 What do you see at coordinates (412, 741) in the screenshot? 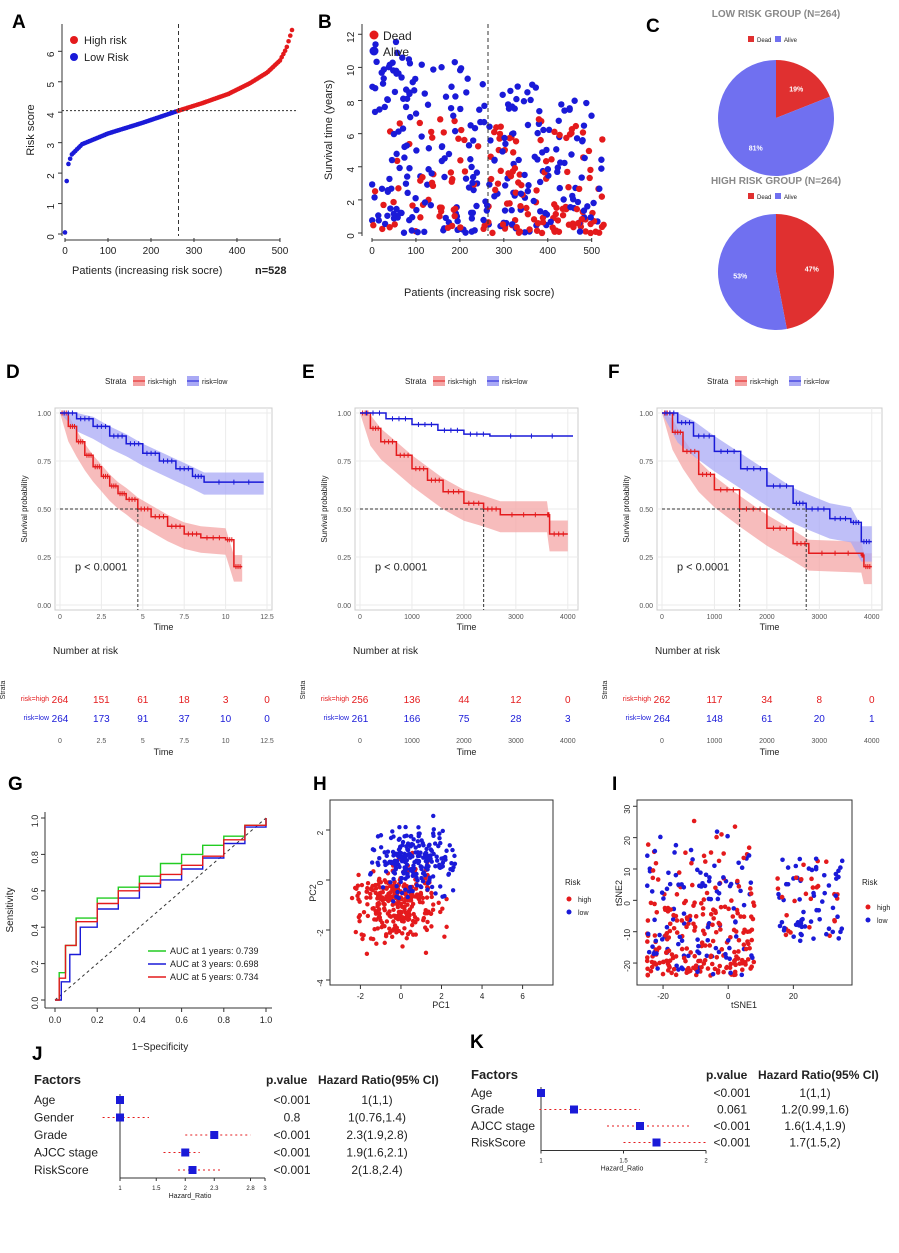
I see `risk-table-xtick: 1000` at bounding box center [412, 741].